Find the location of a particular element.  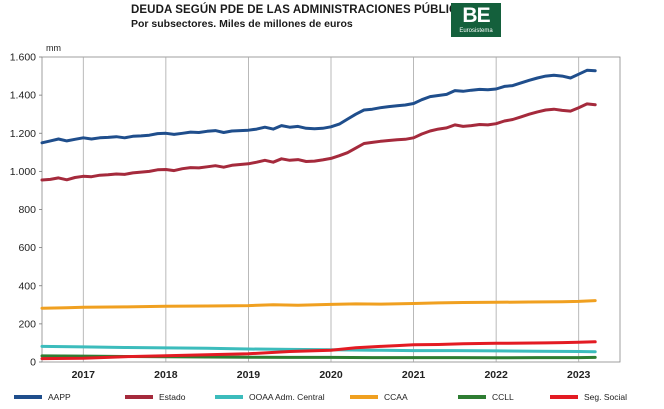

y-tick-label: 1.200 is located at coordinates (23, 134).